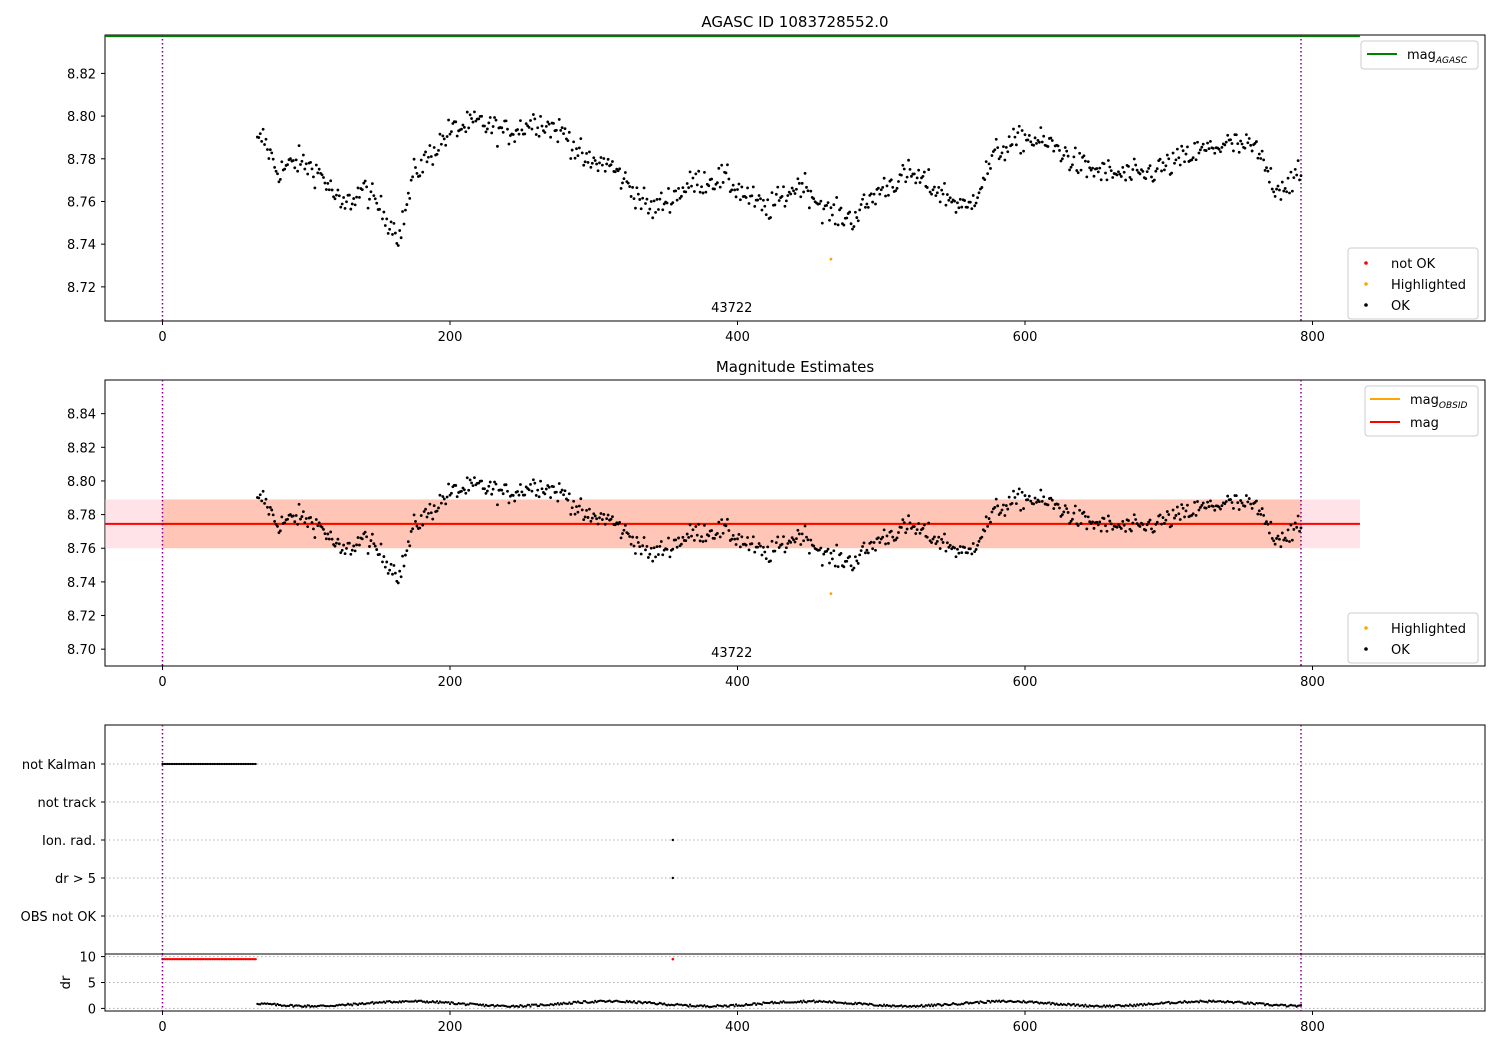 This screenshot has height=1050, width=1500. I want to click on p4-x-tick-label: 0, so click(162, 1027).